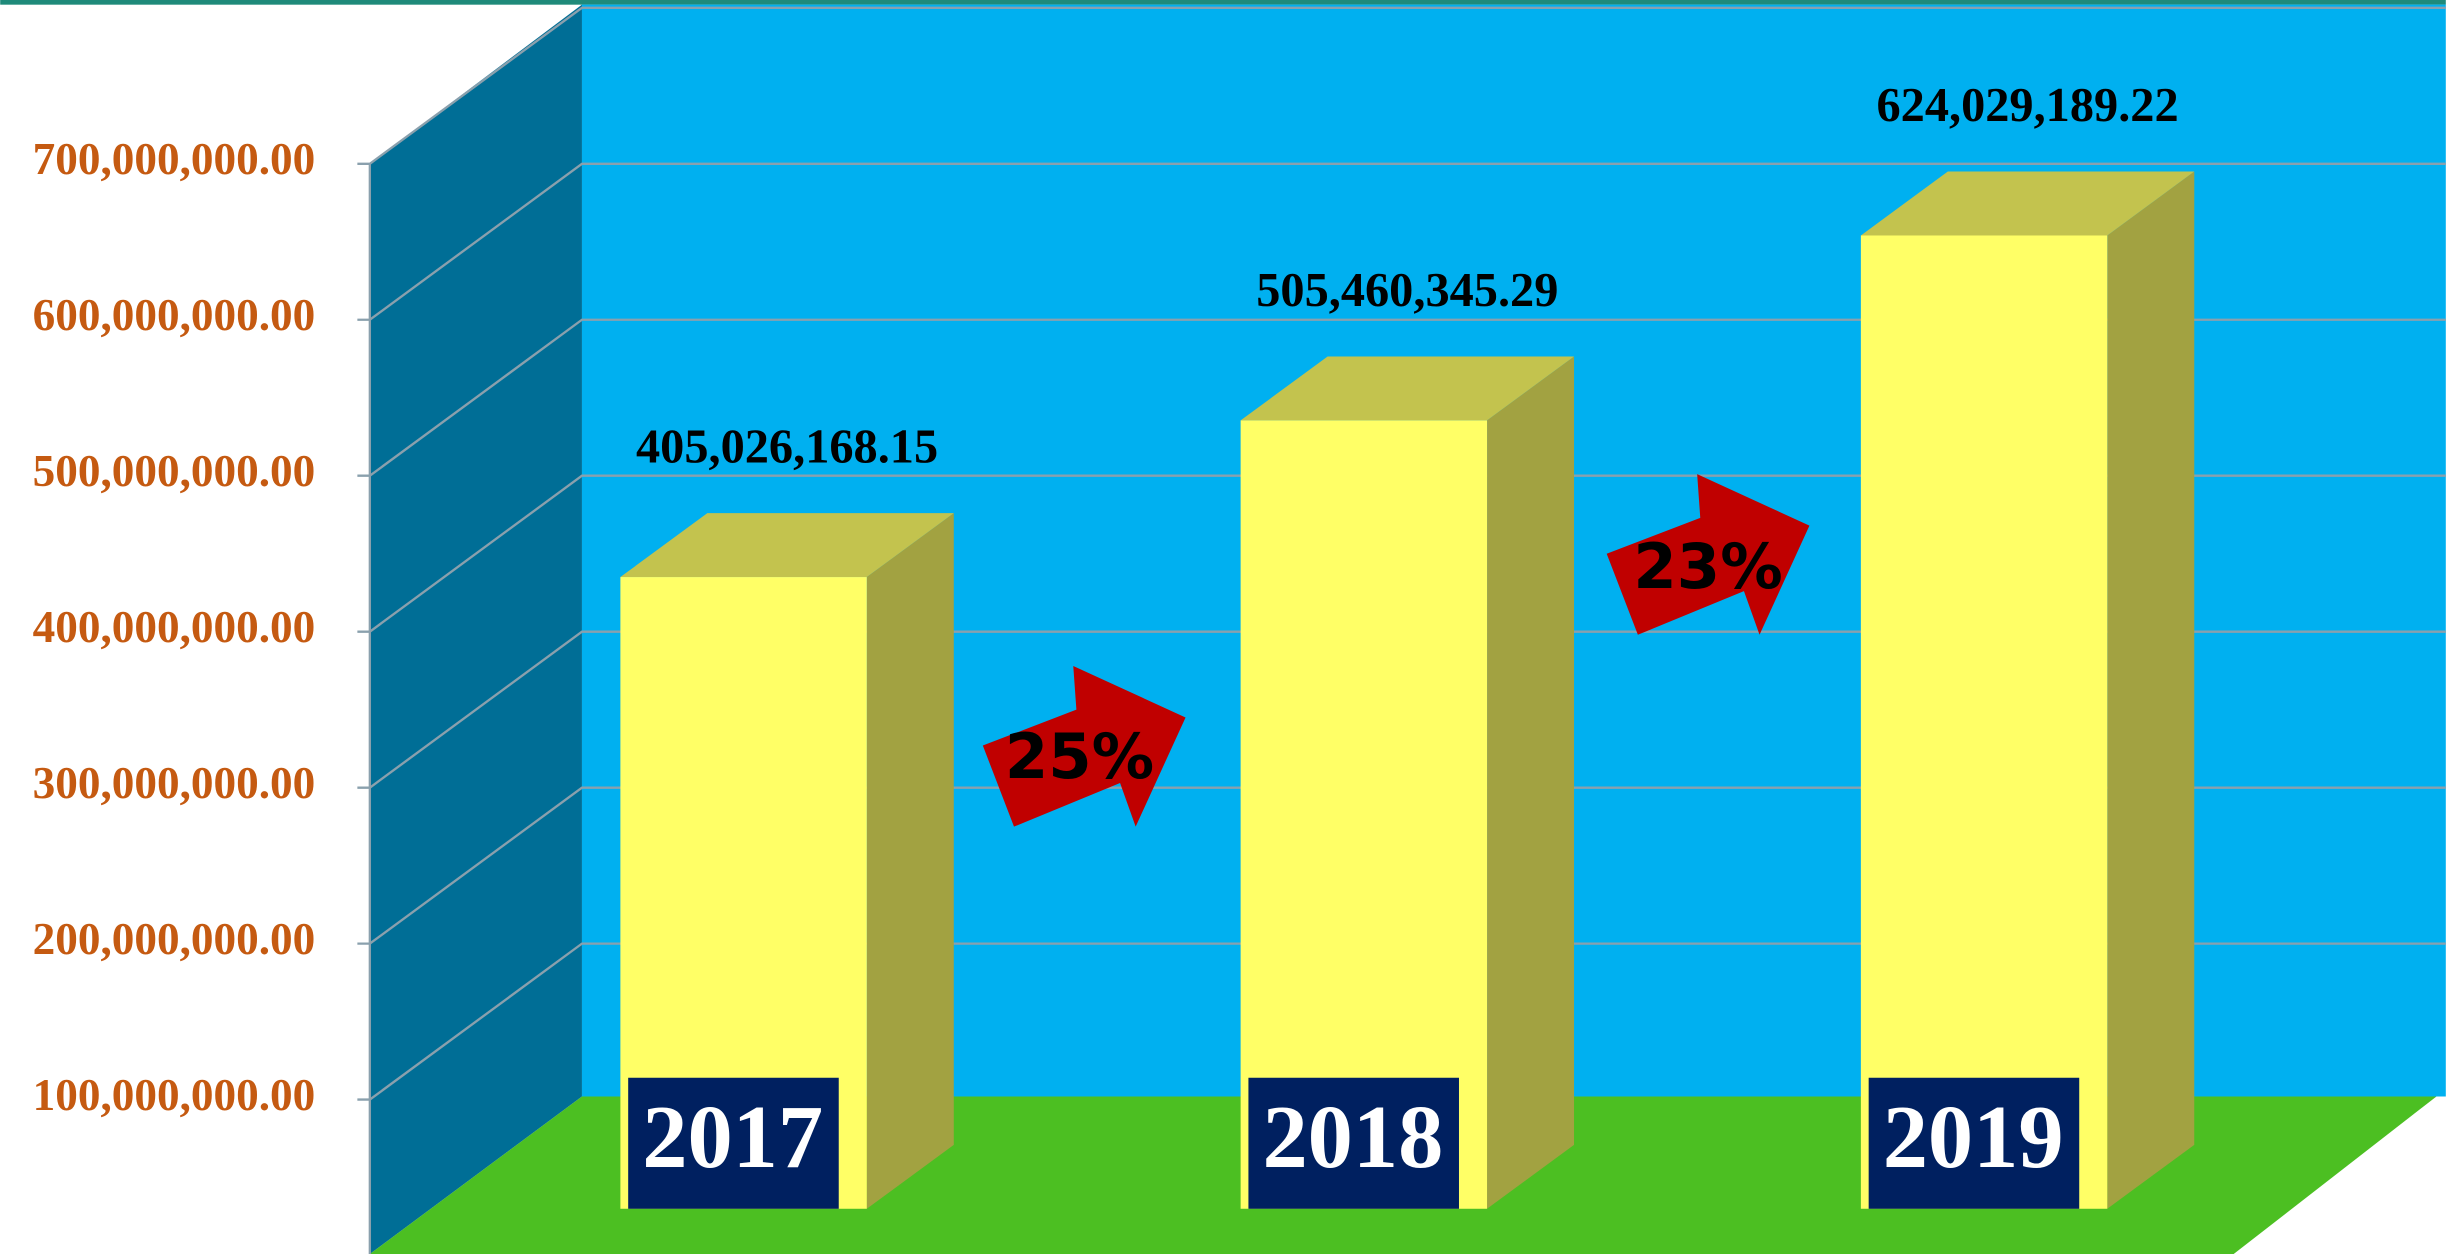 The width and height of the screenshot is (2446, 1254). What do you see at coordinates (1223, 2) in the screenshot?
I see `top-rule` at bounding box center [1223, 2].